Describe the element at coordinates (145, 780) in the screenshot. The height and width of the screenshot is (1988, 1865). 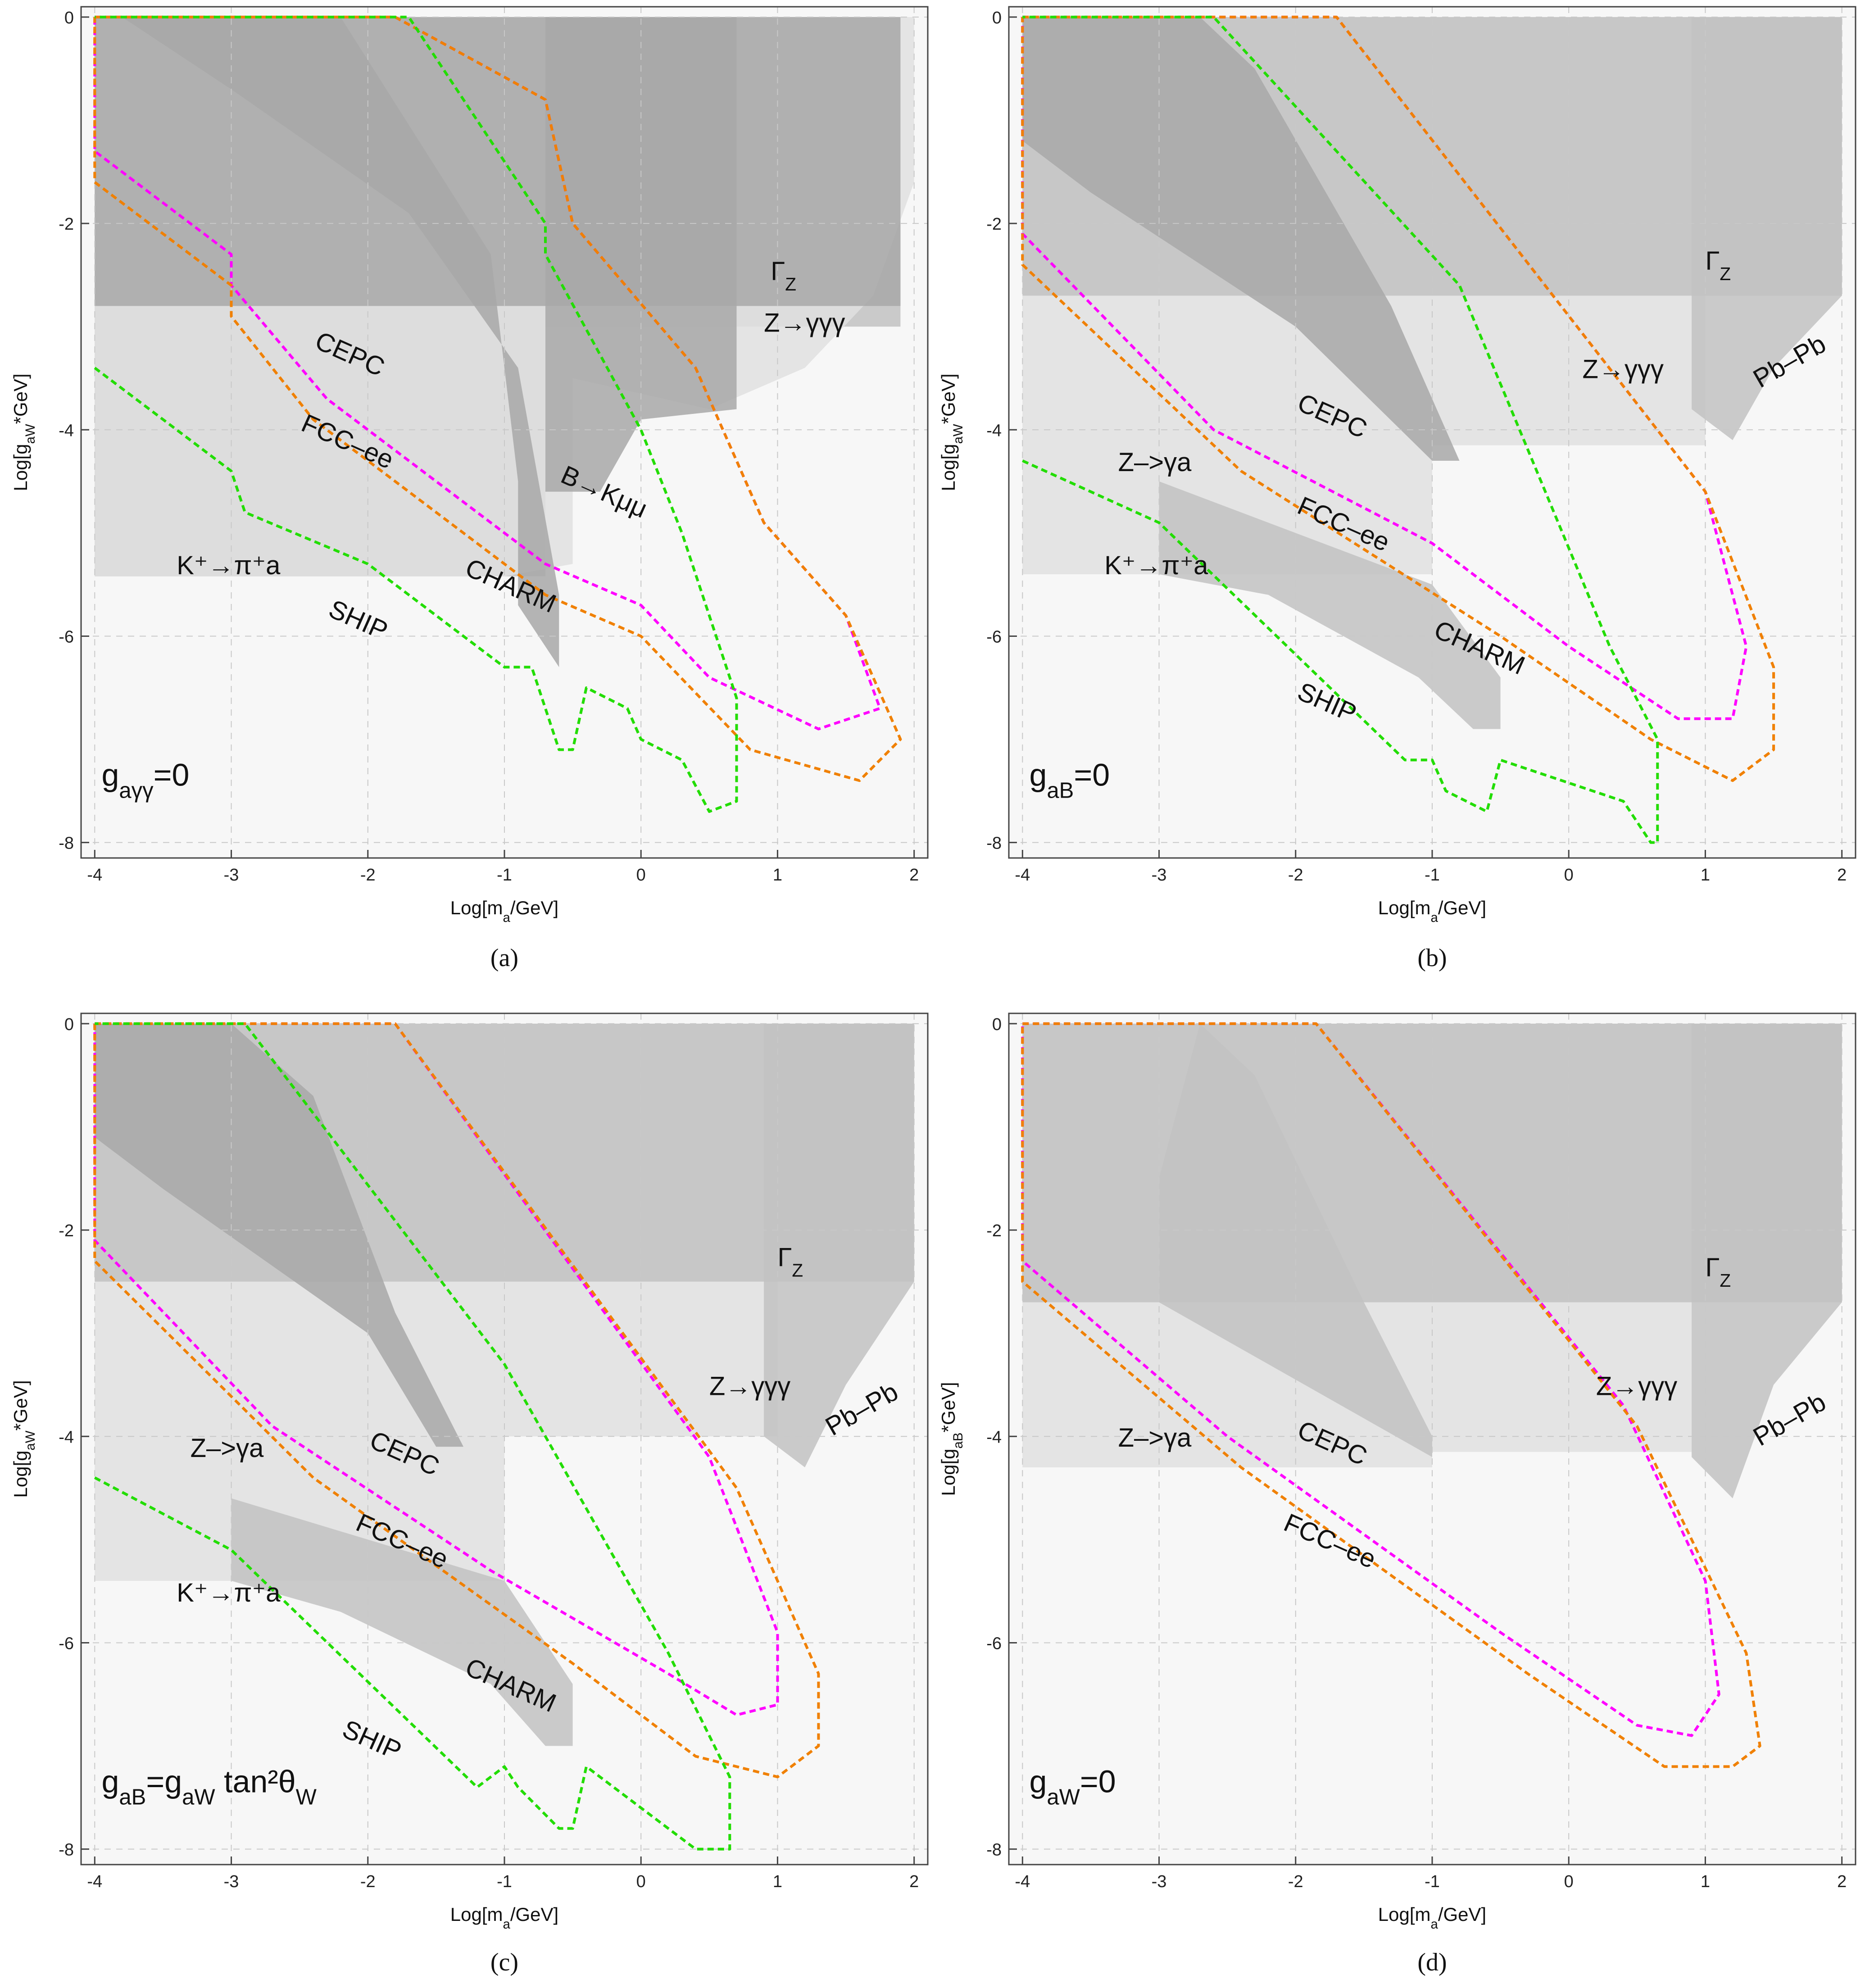
I see `coupling-condition-label: gaγγ=0` at that location.